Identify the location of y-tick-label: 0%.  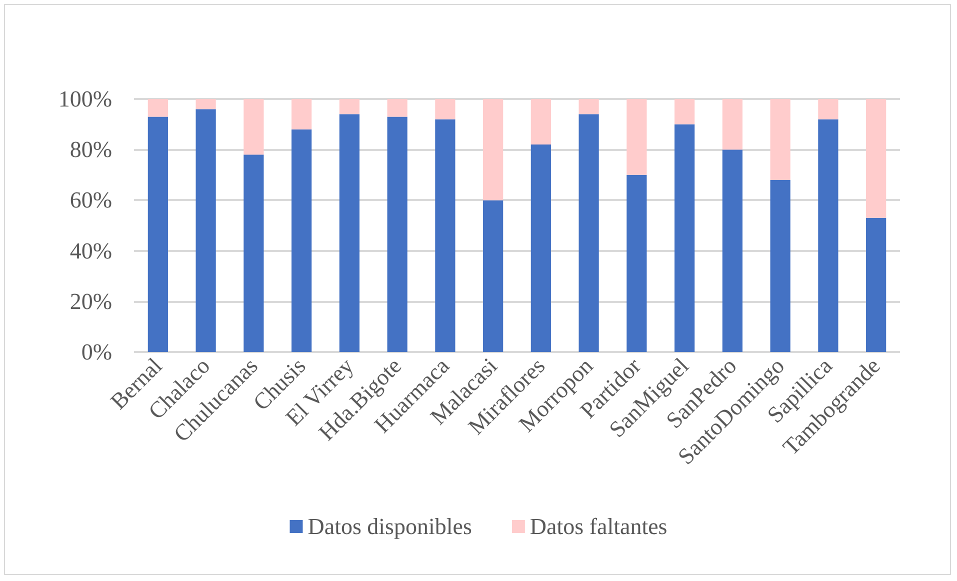
(96, 352).